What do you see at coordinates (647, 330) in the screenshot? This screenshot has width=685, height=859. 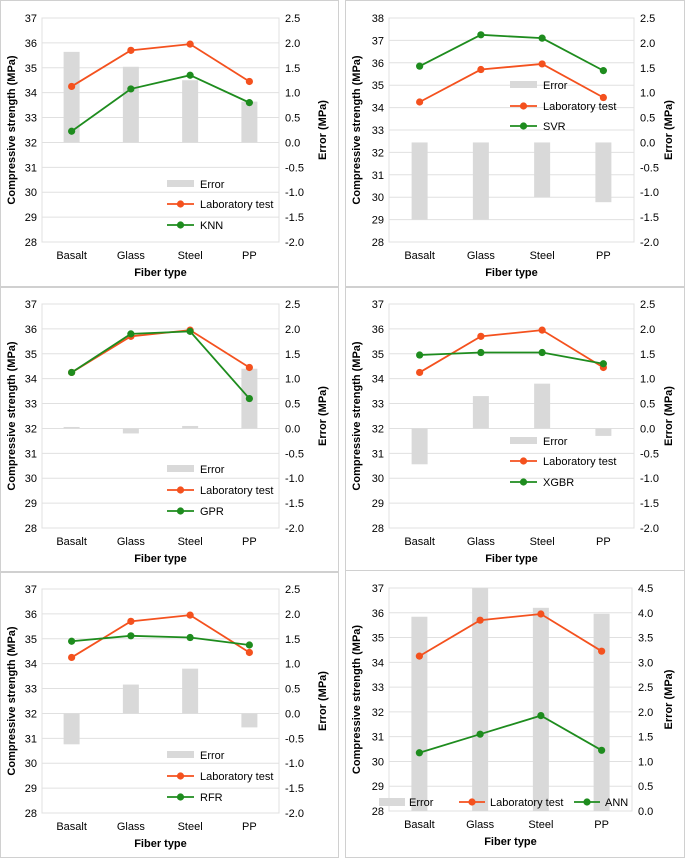 I see `y-tick-label-right: 2.0` at bounding box center [647, 330].